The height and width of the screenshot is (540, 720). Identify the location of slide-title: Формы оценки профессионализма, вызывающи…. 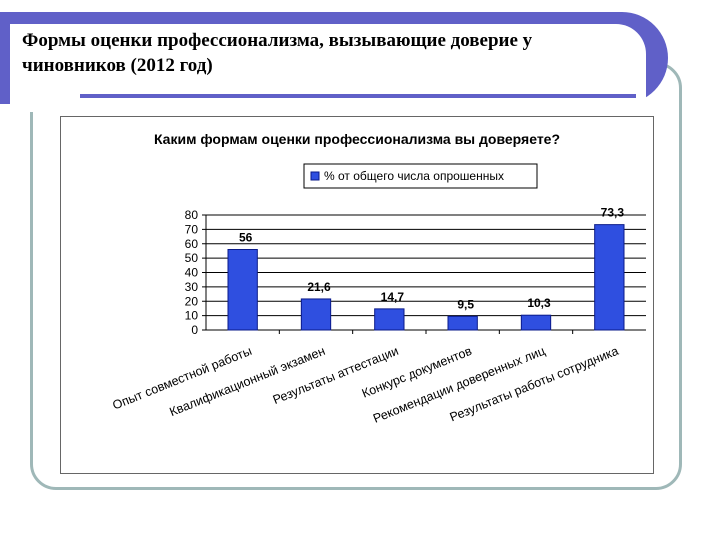
(277, 53).